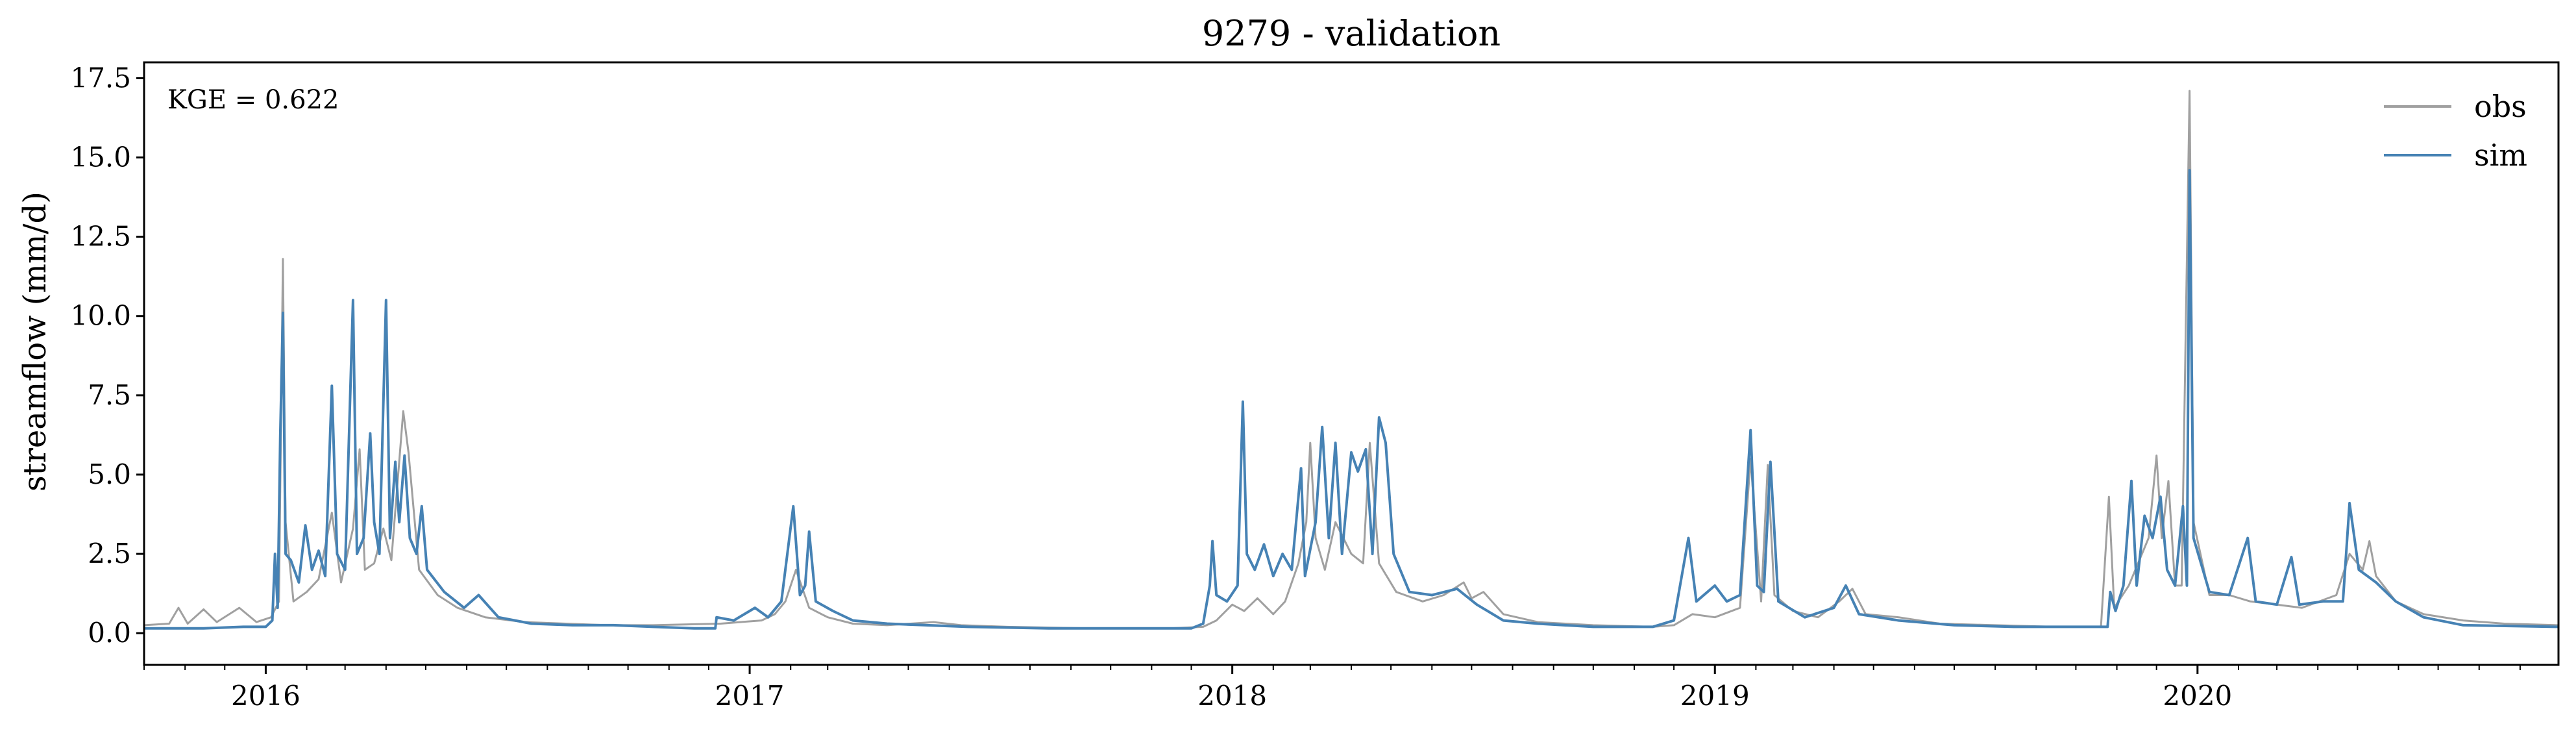  I want to click on y-tick-label: 7.5, so click(109, 395).